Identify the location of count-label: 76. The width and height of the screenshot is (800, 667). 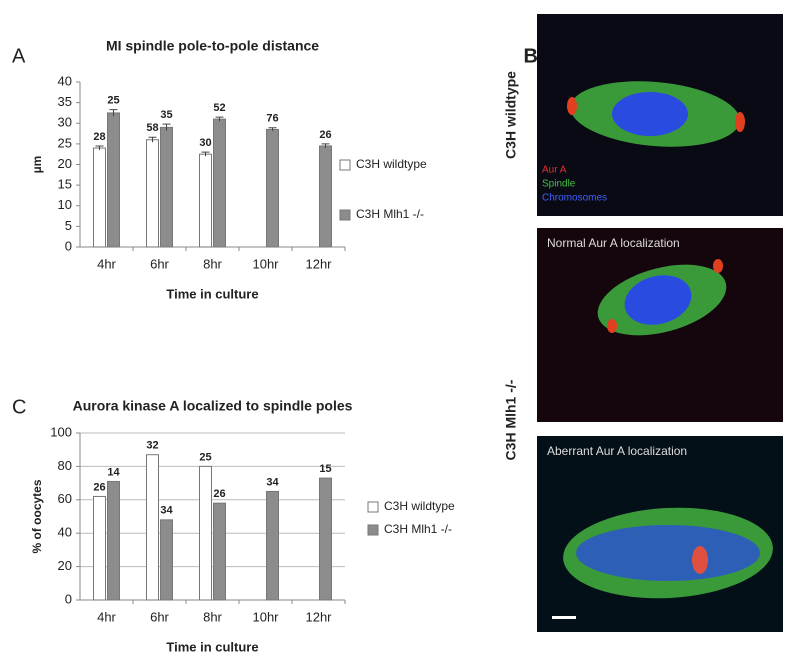
(272, 119).